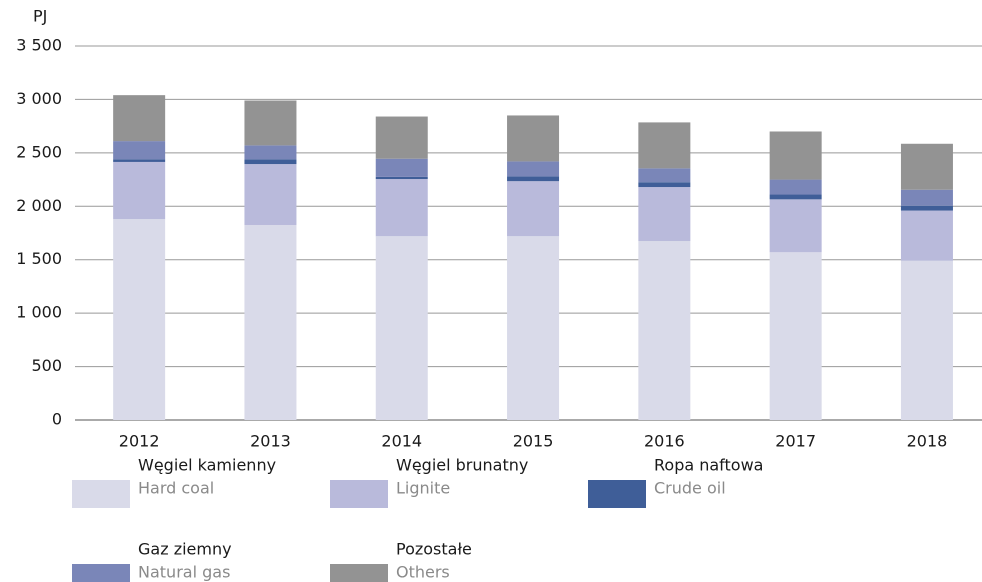 This screenshot has width=982, height=582. Describe the element at coordinates (690, 488) in the screenshot. I see `legend-label-en: Crude oil` at that location.